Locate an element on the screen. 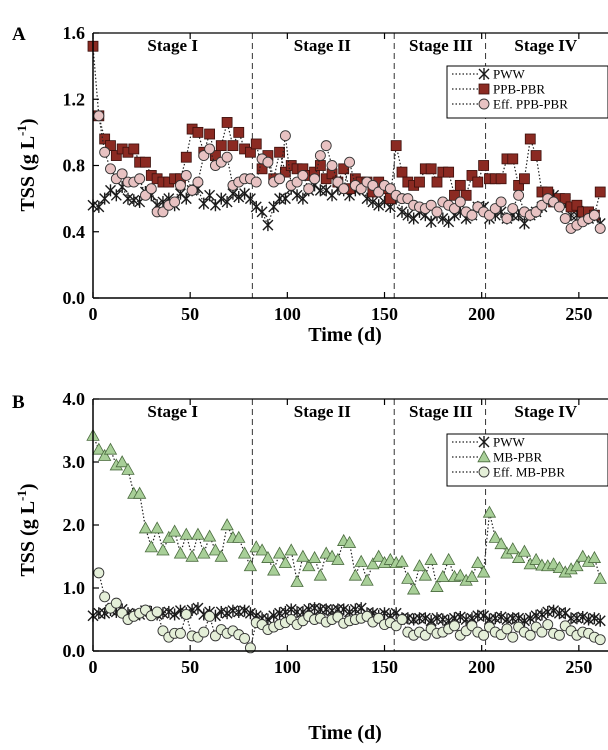 This screenshot has height=750, width=608. panel-b-x-tick-label: 100 is located at coordinates (287, 667).